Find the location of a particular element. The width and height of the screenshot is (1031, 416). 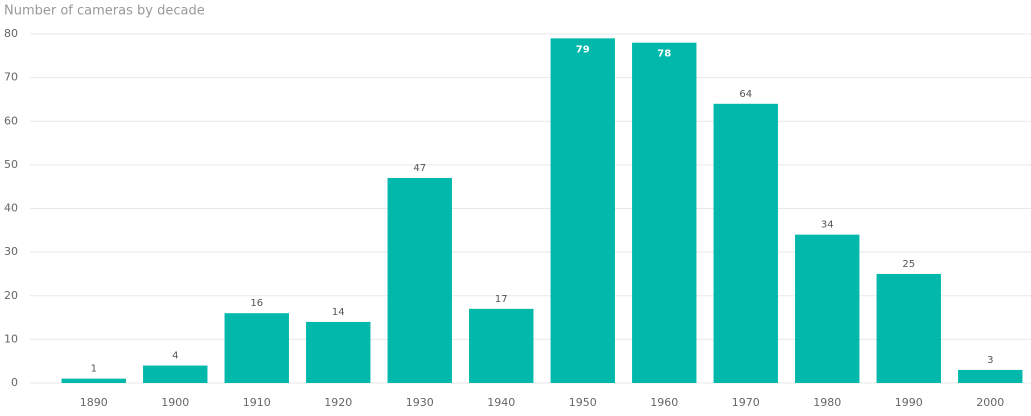

value-label: 1 is located at coordinates (94, 369).